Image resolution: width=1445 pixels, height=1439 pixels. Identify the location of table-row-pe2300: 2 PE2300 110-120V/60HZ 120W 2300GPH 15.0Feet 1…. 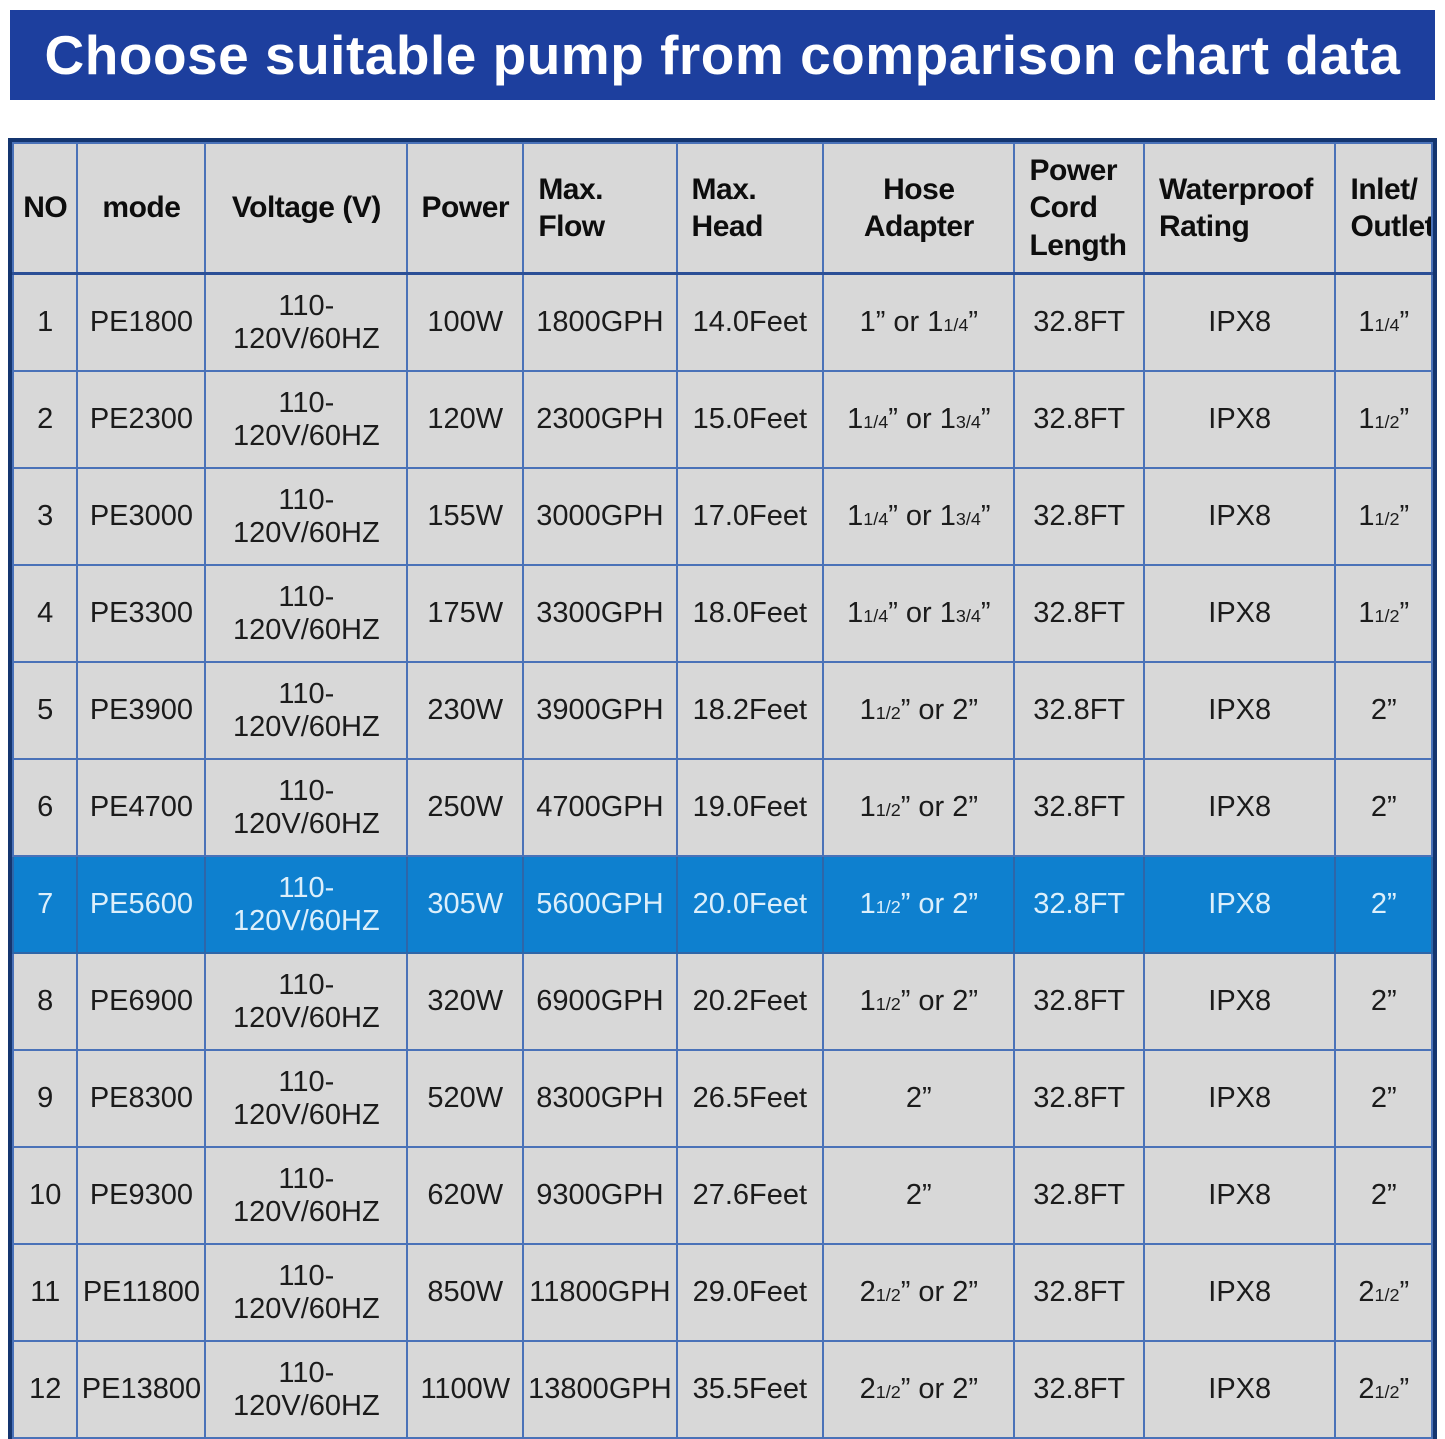
(722, 419).